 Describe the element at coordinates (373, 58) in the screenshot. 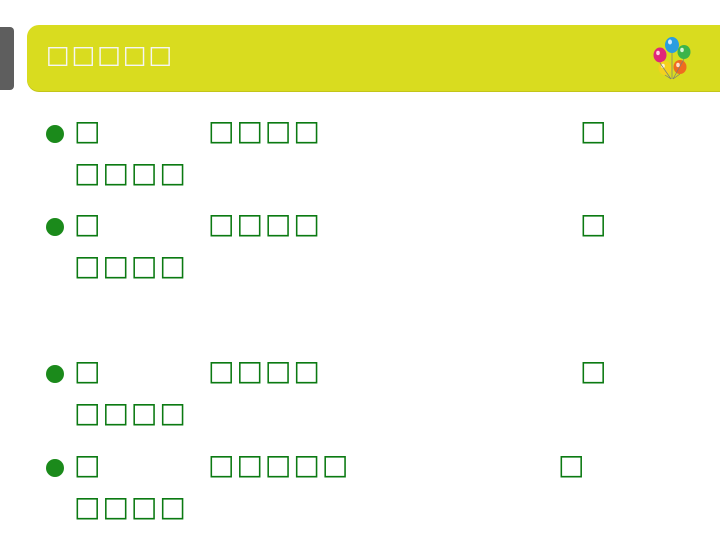

I see `title-bar: □□□□□` at that location.